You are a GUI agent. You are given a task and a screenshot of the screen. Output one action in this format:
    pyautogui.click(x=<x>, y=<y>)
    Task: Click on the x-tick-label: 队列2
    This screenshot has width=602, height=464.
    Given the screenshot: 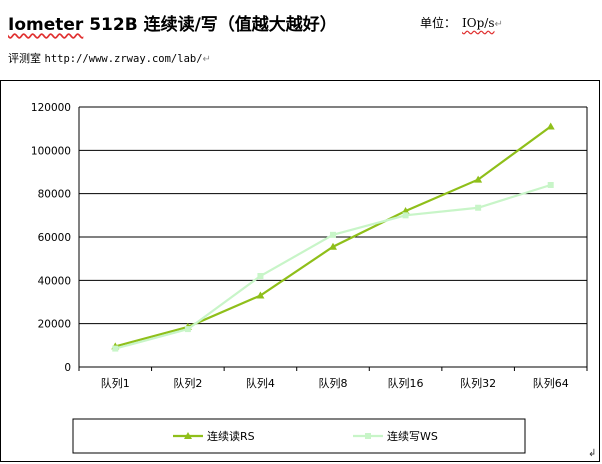 What is the action you would take?
    pyautogui.click(x=187, y=383)
    